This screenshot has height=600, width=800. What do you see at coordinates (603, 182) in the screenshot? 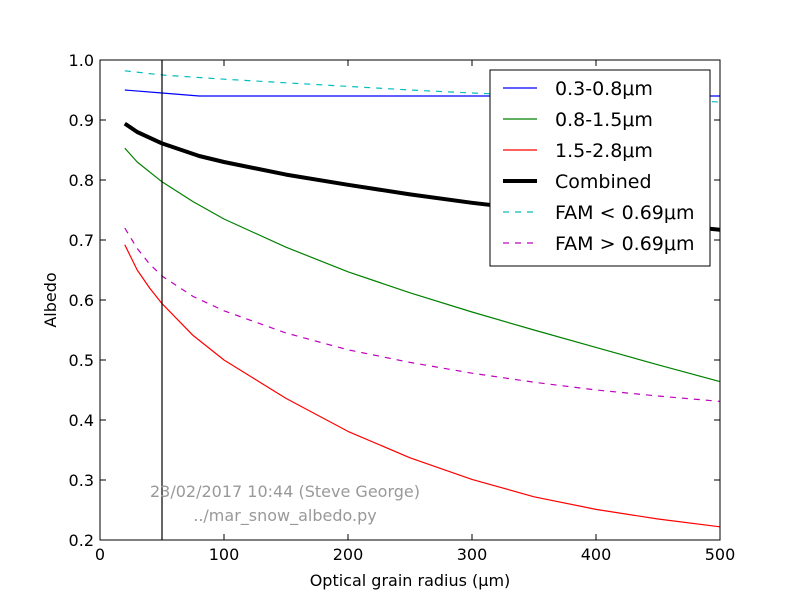
I see `legend-label: Combined` at bounding box center [603, 182].